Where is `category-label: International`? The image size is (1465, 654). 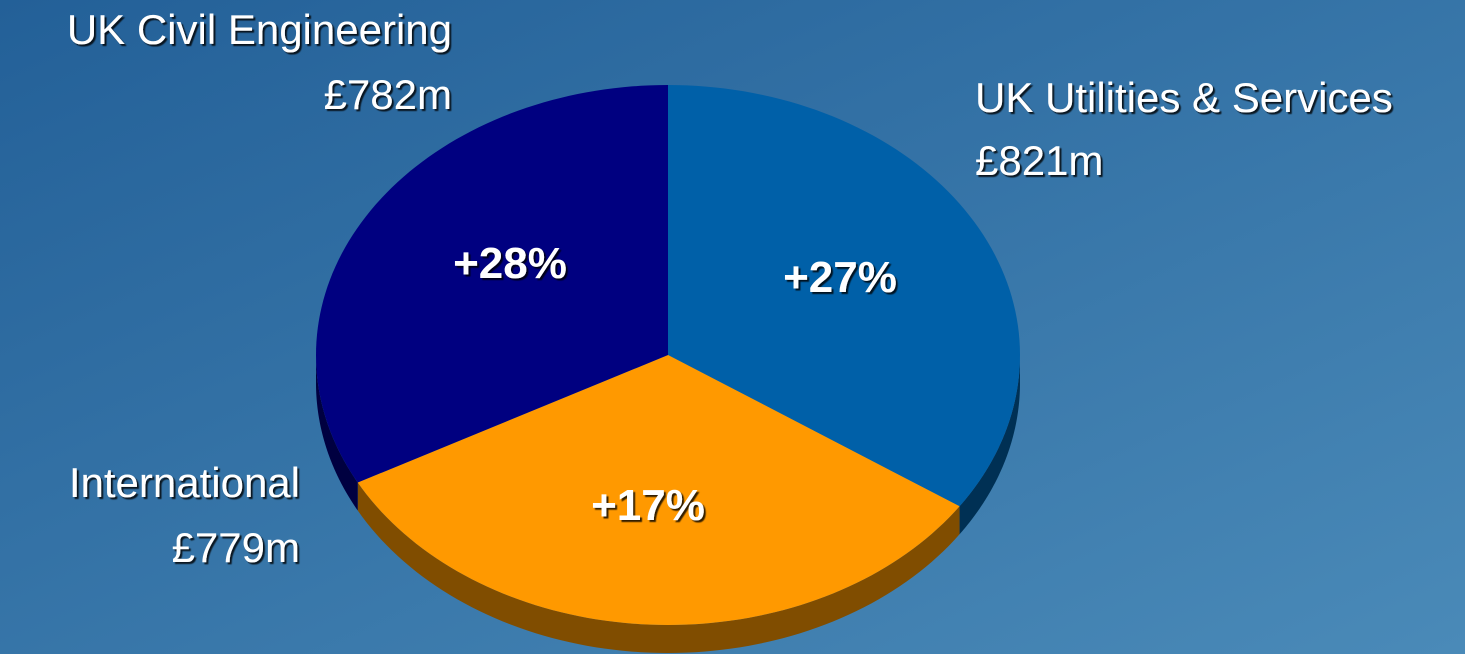 category-label: International is located at coordinates (184, 482).